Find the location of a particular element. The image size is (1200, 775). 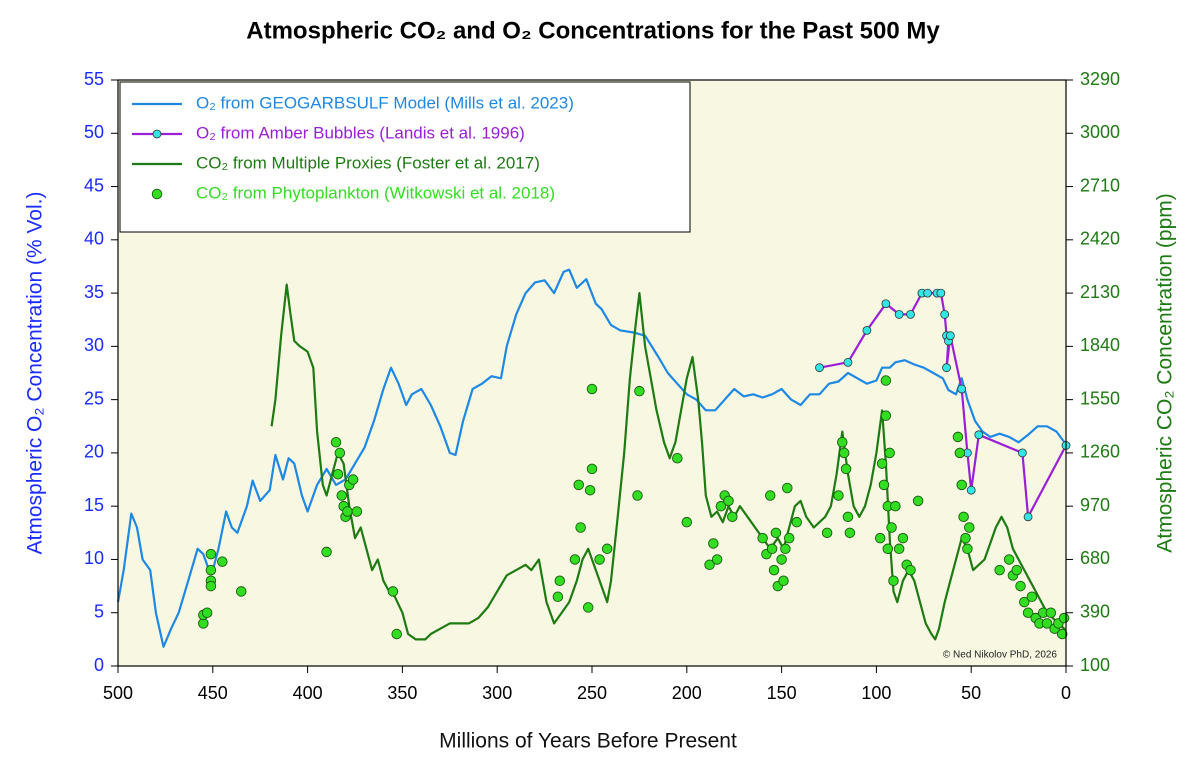

y-tick-label: 25 is located at coordinates (94, 398).